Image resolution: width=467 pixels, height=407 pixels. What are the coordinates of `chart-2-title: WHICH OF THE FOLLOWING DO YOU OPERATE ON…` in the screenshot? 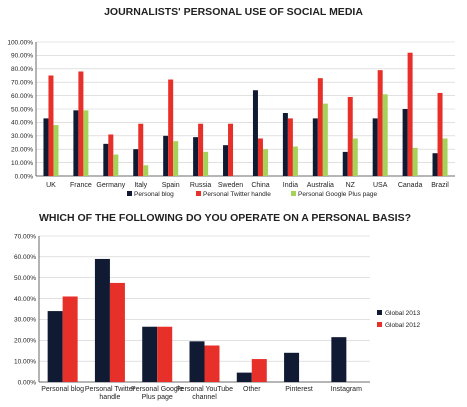 It's located at (225, 218).